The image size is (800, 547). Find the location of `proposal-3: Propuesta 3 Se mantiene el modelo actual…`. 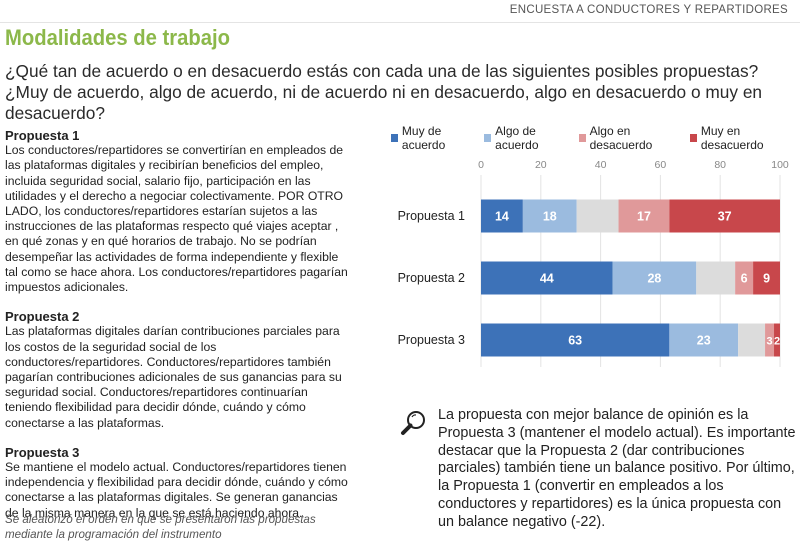

proposal-3: Propuesta 3 Se mantiene el modelo actual… is located at coordinates (177, 483).